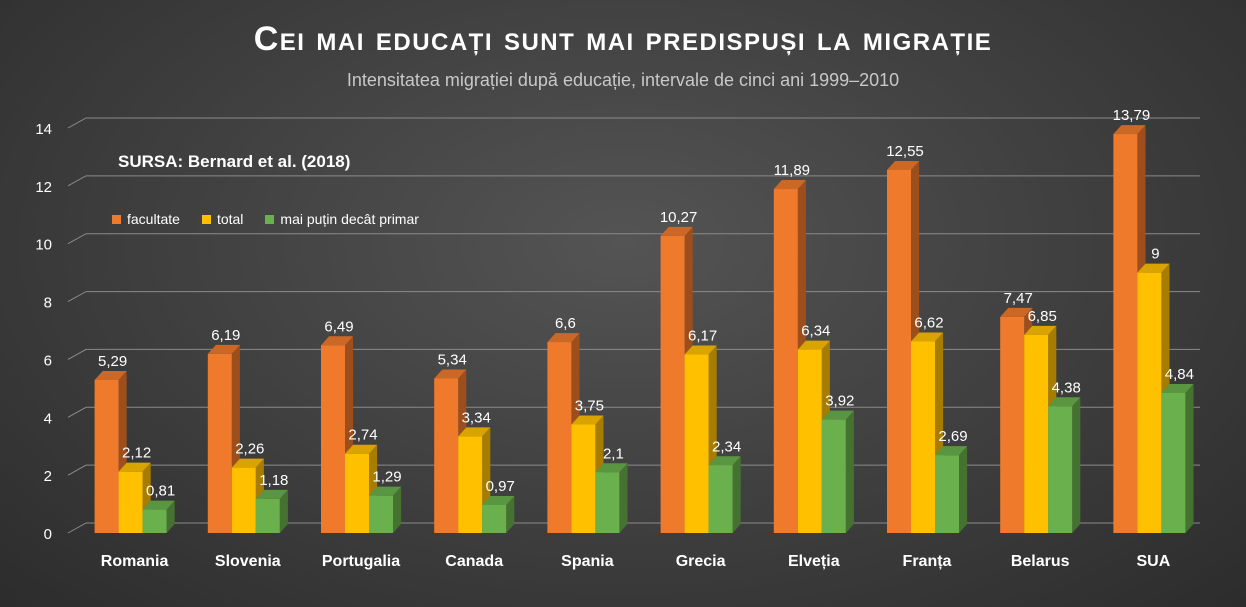 The height and width of the screenshot is (607, 1246). What do you see at coordinates (1154, 561) in the screenshot?
I see `x-tick-label: SUA` at bounding box center [1154, 561].